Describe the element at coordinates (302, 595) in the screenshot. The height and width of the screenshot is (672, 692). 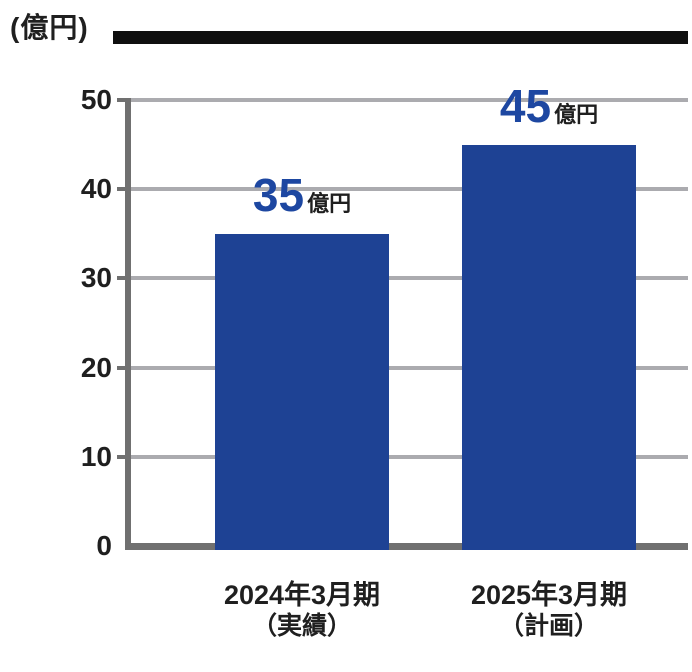
I see `x-category-line1: 2024年3月期` at that location.